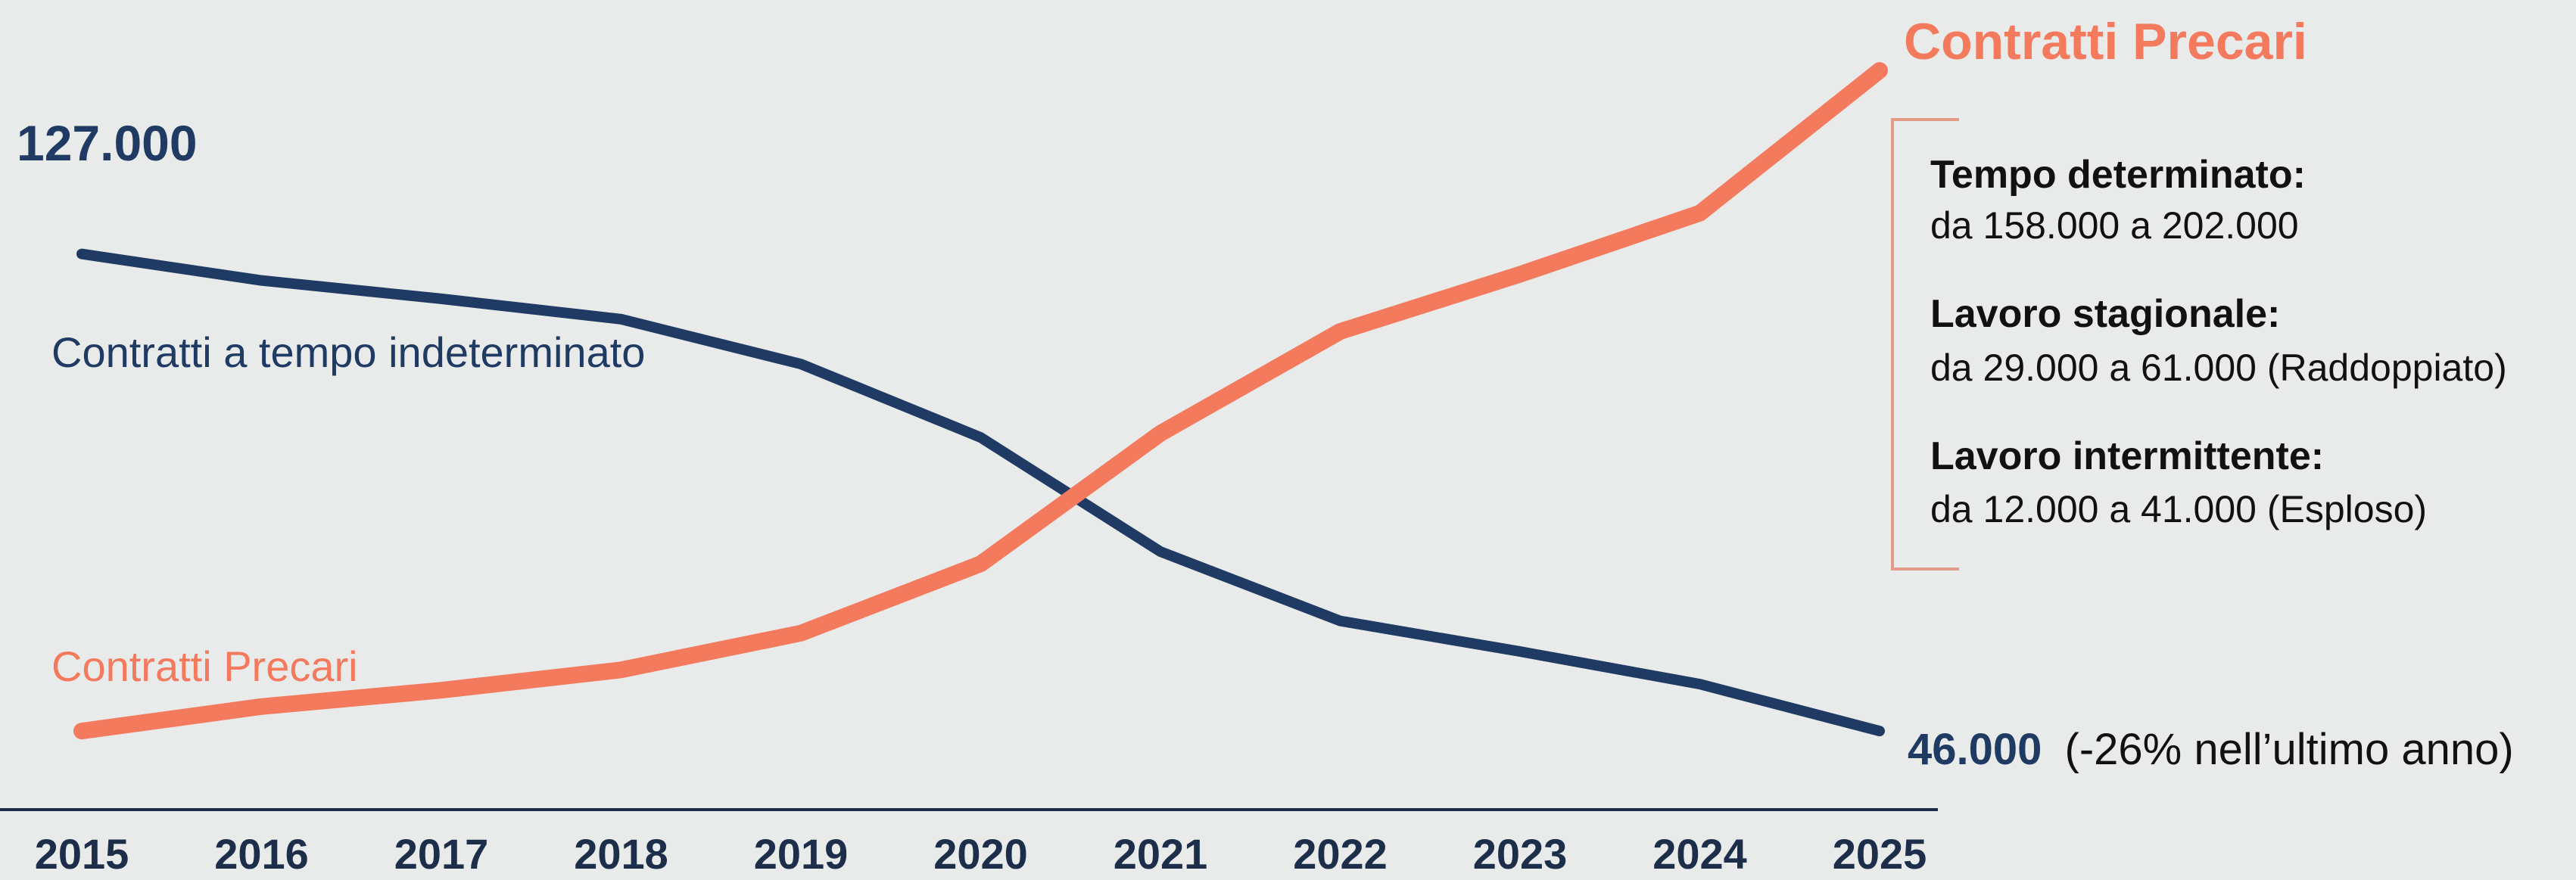  I want to click on end-value: 46.000, so click(1975, 749).